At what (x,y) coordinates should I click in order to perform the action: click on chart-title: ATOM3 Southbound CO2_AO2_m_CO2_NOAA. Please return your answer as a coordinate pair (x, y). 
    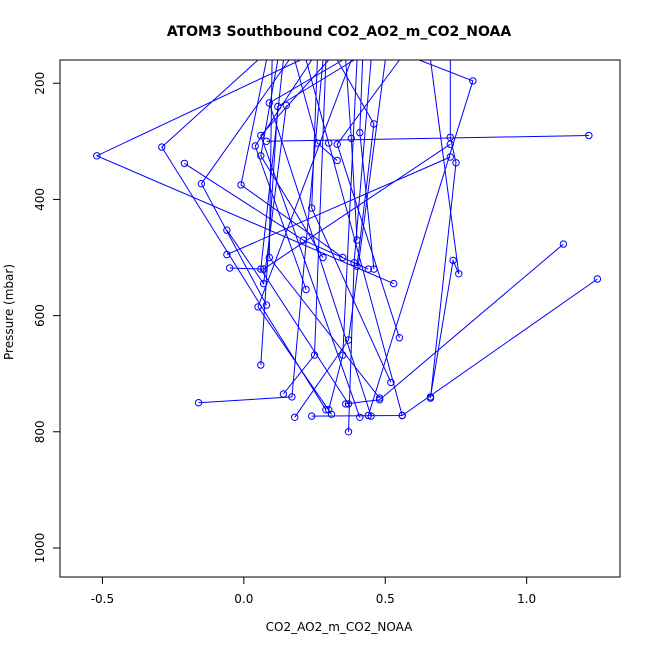
    Looking at the image, I should click on (339, 32).